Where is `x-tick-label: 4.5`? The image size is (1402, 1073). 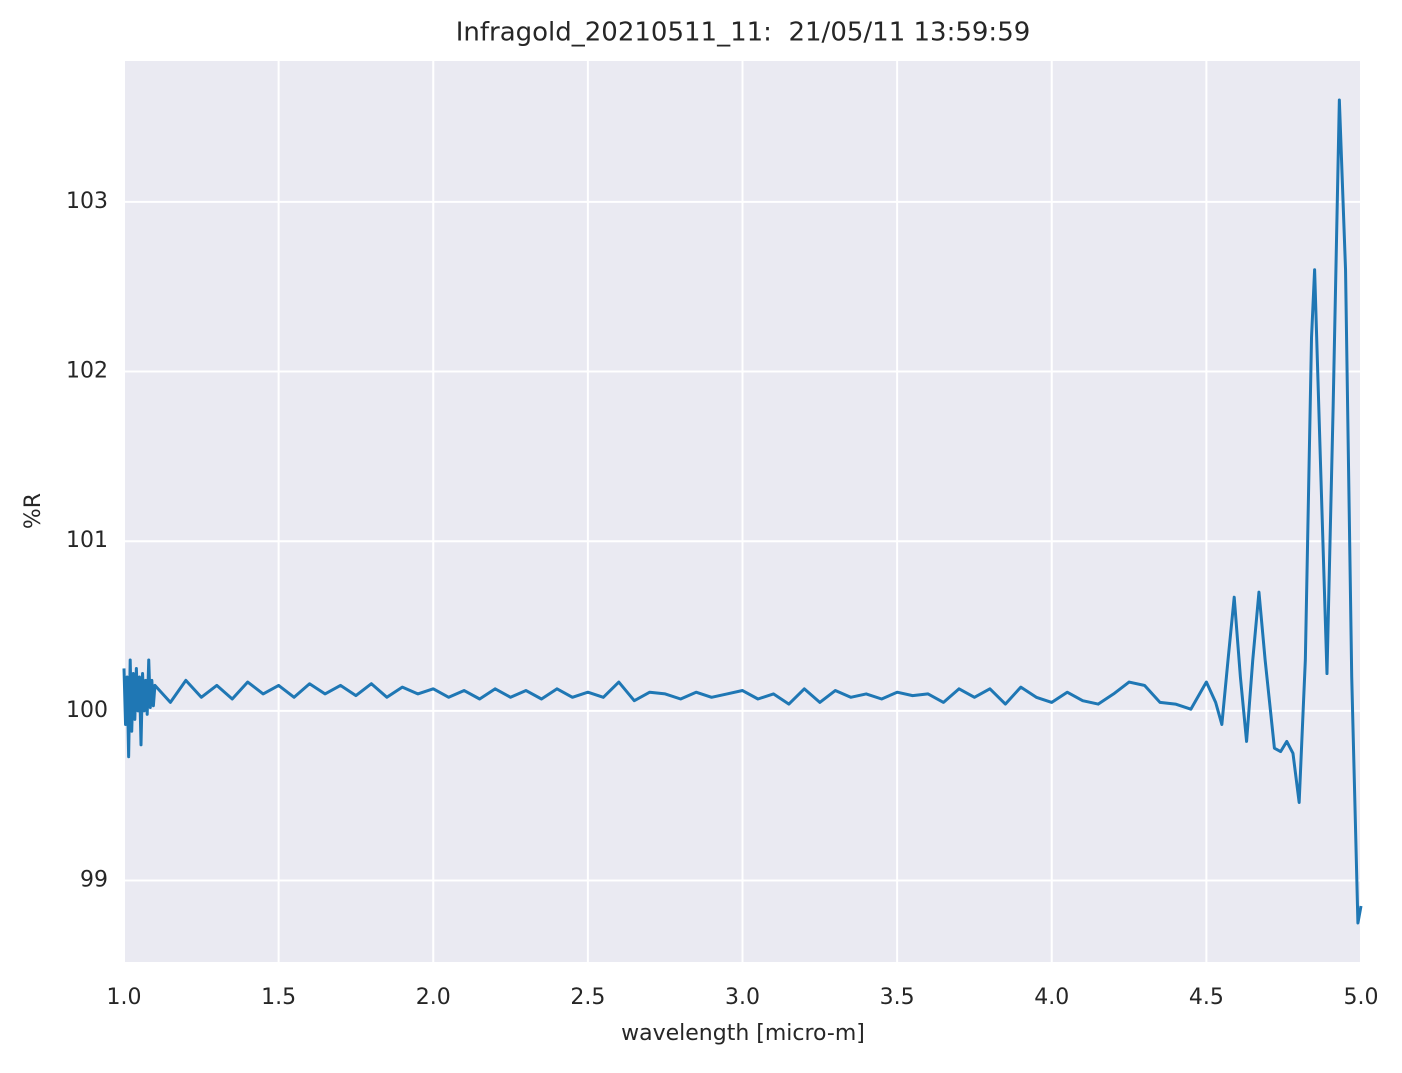 x-tick-label: 4.5 is located at coordinates (1206, 997).